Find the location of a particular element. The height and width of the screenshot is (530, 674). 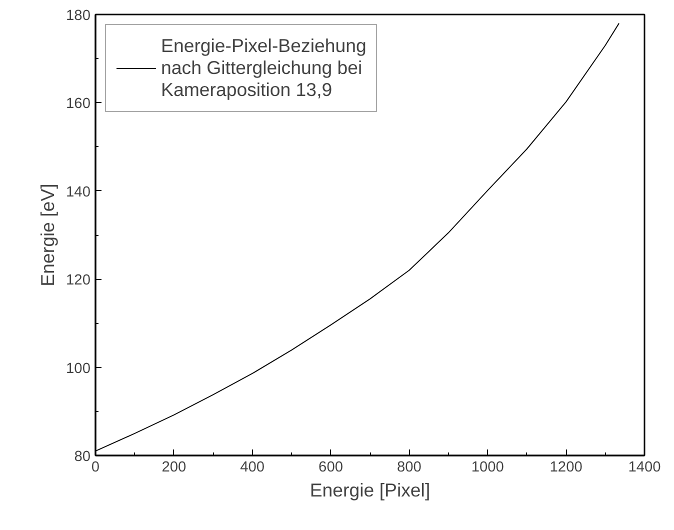

y-tick-label: 100 is located at coordinates (78, 368).